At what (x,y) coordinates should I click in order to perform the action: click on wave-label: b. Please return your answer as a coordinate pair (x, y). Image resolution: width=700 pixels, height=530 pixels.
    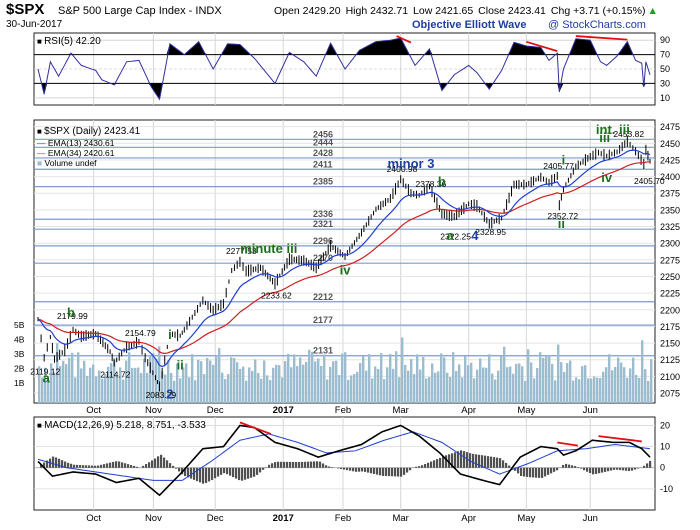
    Looking at the image, I should click on (71, 312).